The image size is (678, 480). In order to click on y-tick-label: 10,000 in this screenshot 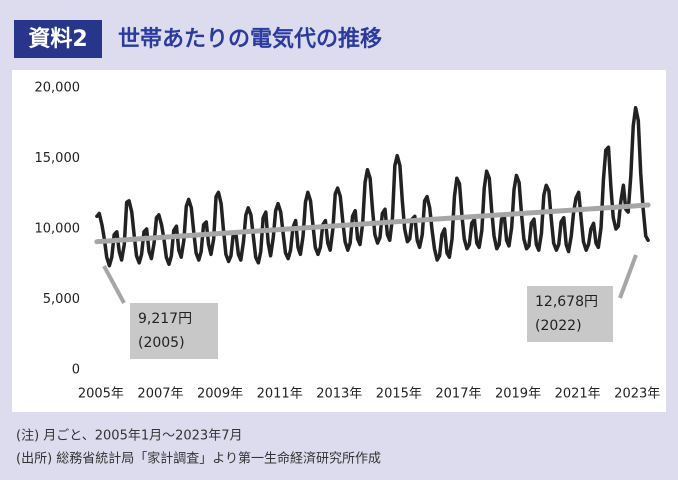, I will do `click(58, 229)`.